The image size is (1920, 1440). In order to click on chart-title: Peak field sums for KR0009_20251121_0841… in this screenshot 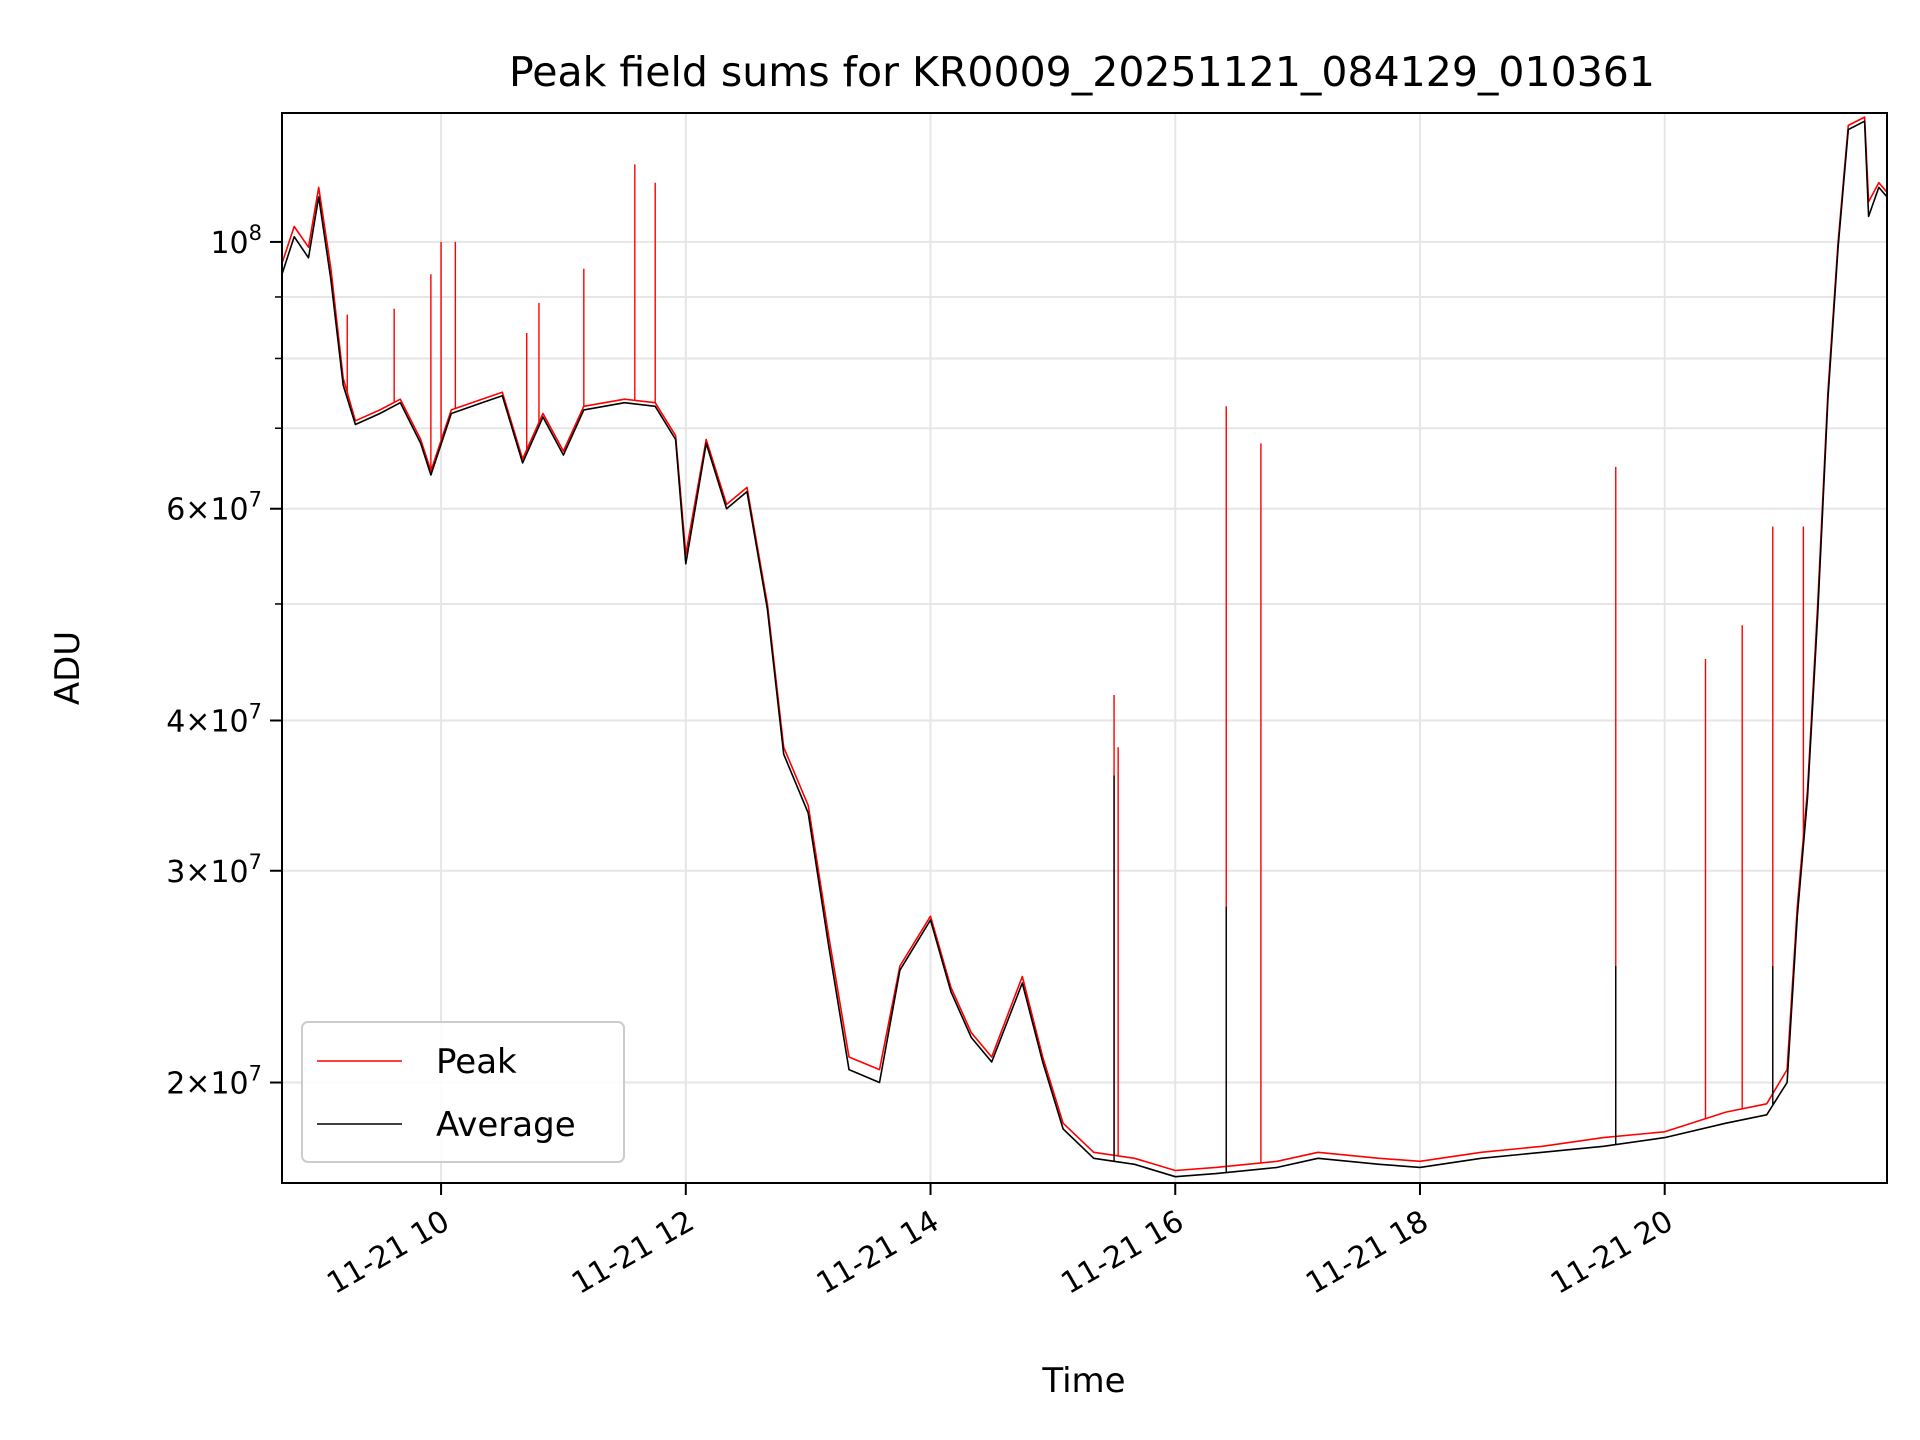, I will do `click(1082, 72)`.